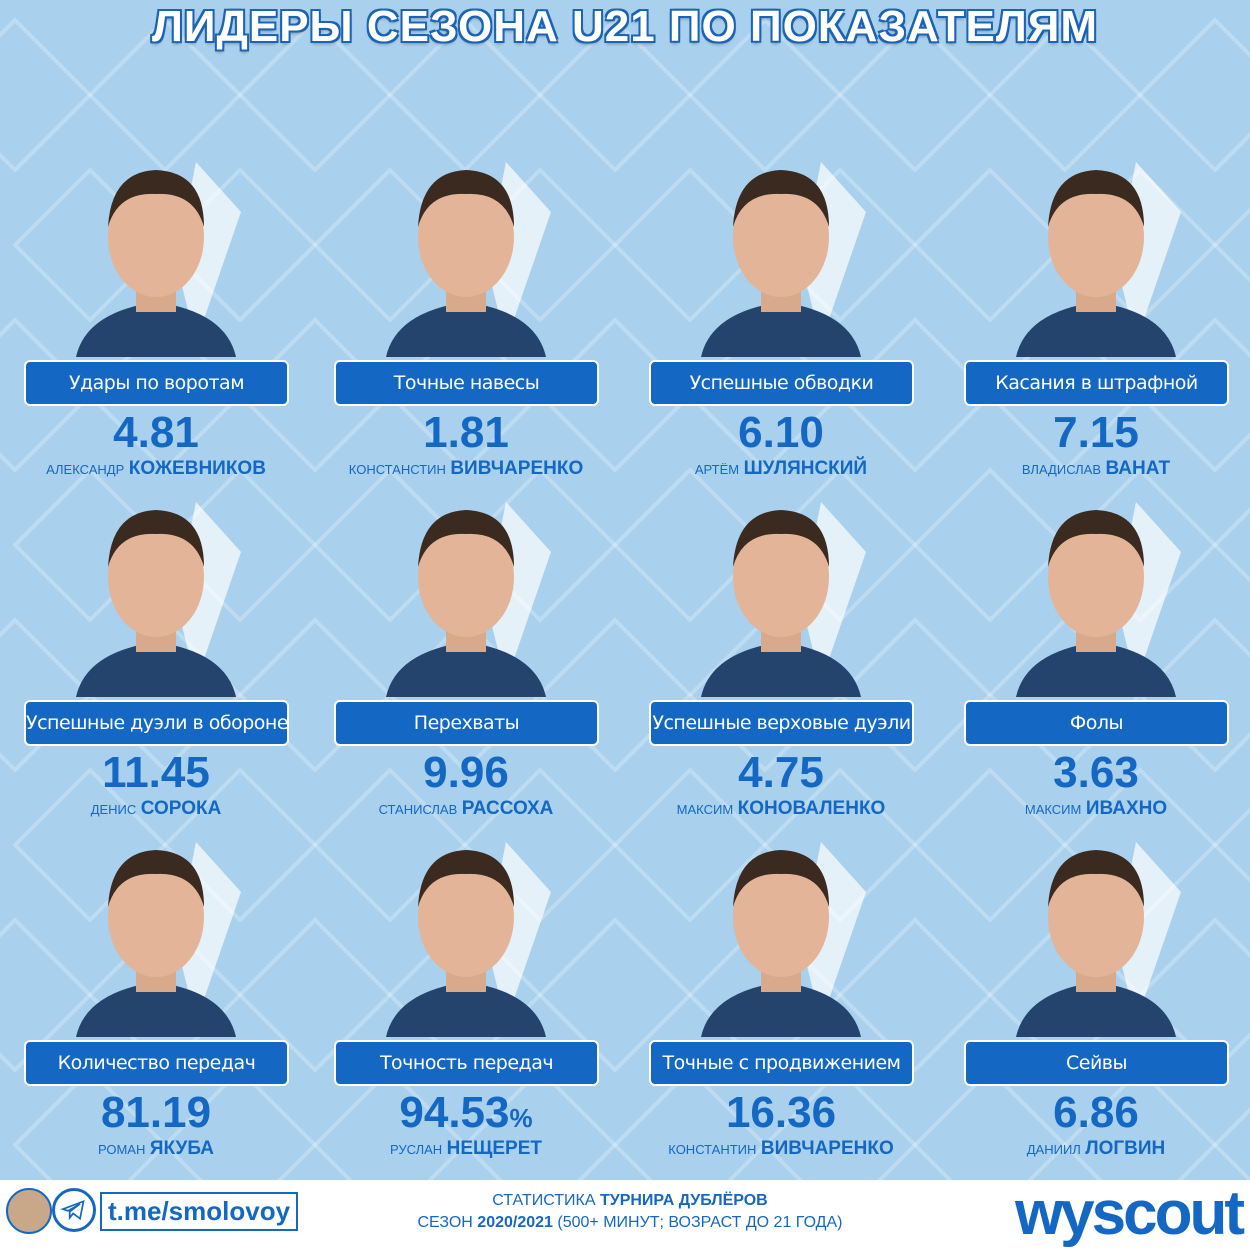  I want to click on info-text: ТУРНИРА ДУБЛЁРОВ, so click(683, 1200).